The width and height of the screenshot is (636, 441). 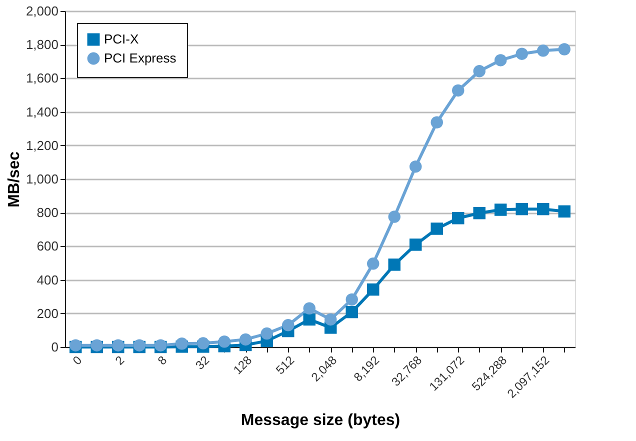 What do you see at coordinates (162, 360) in the screenshot?
I see `x-tick-label: 8` at bounding box center [162, 360].